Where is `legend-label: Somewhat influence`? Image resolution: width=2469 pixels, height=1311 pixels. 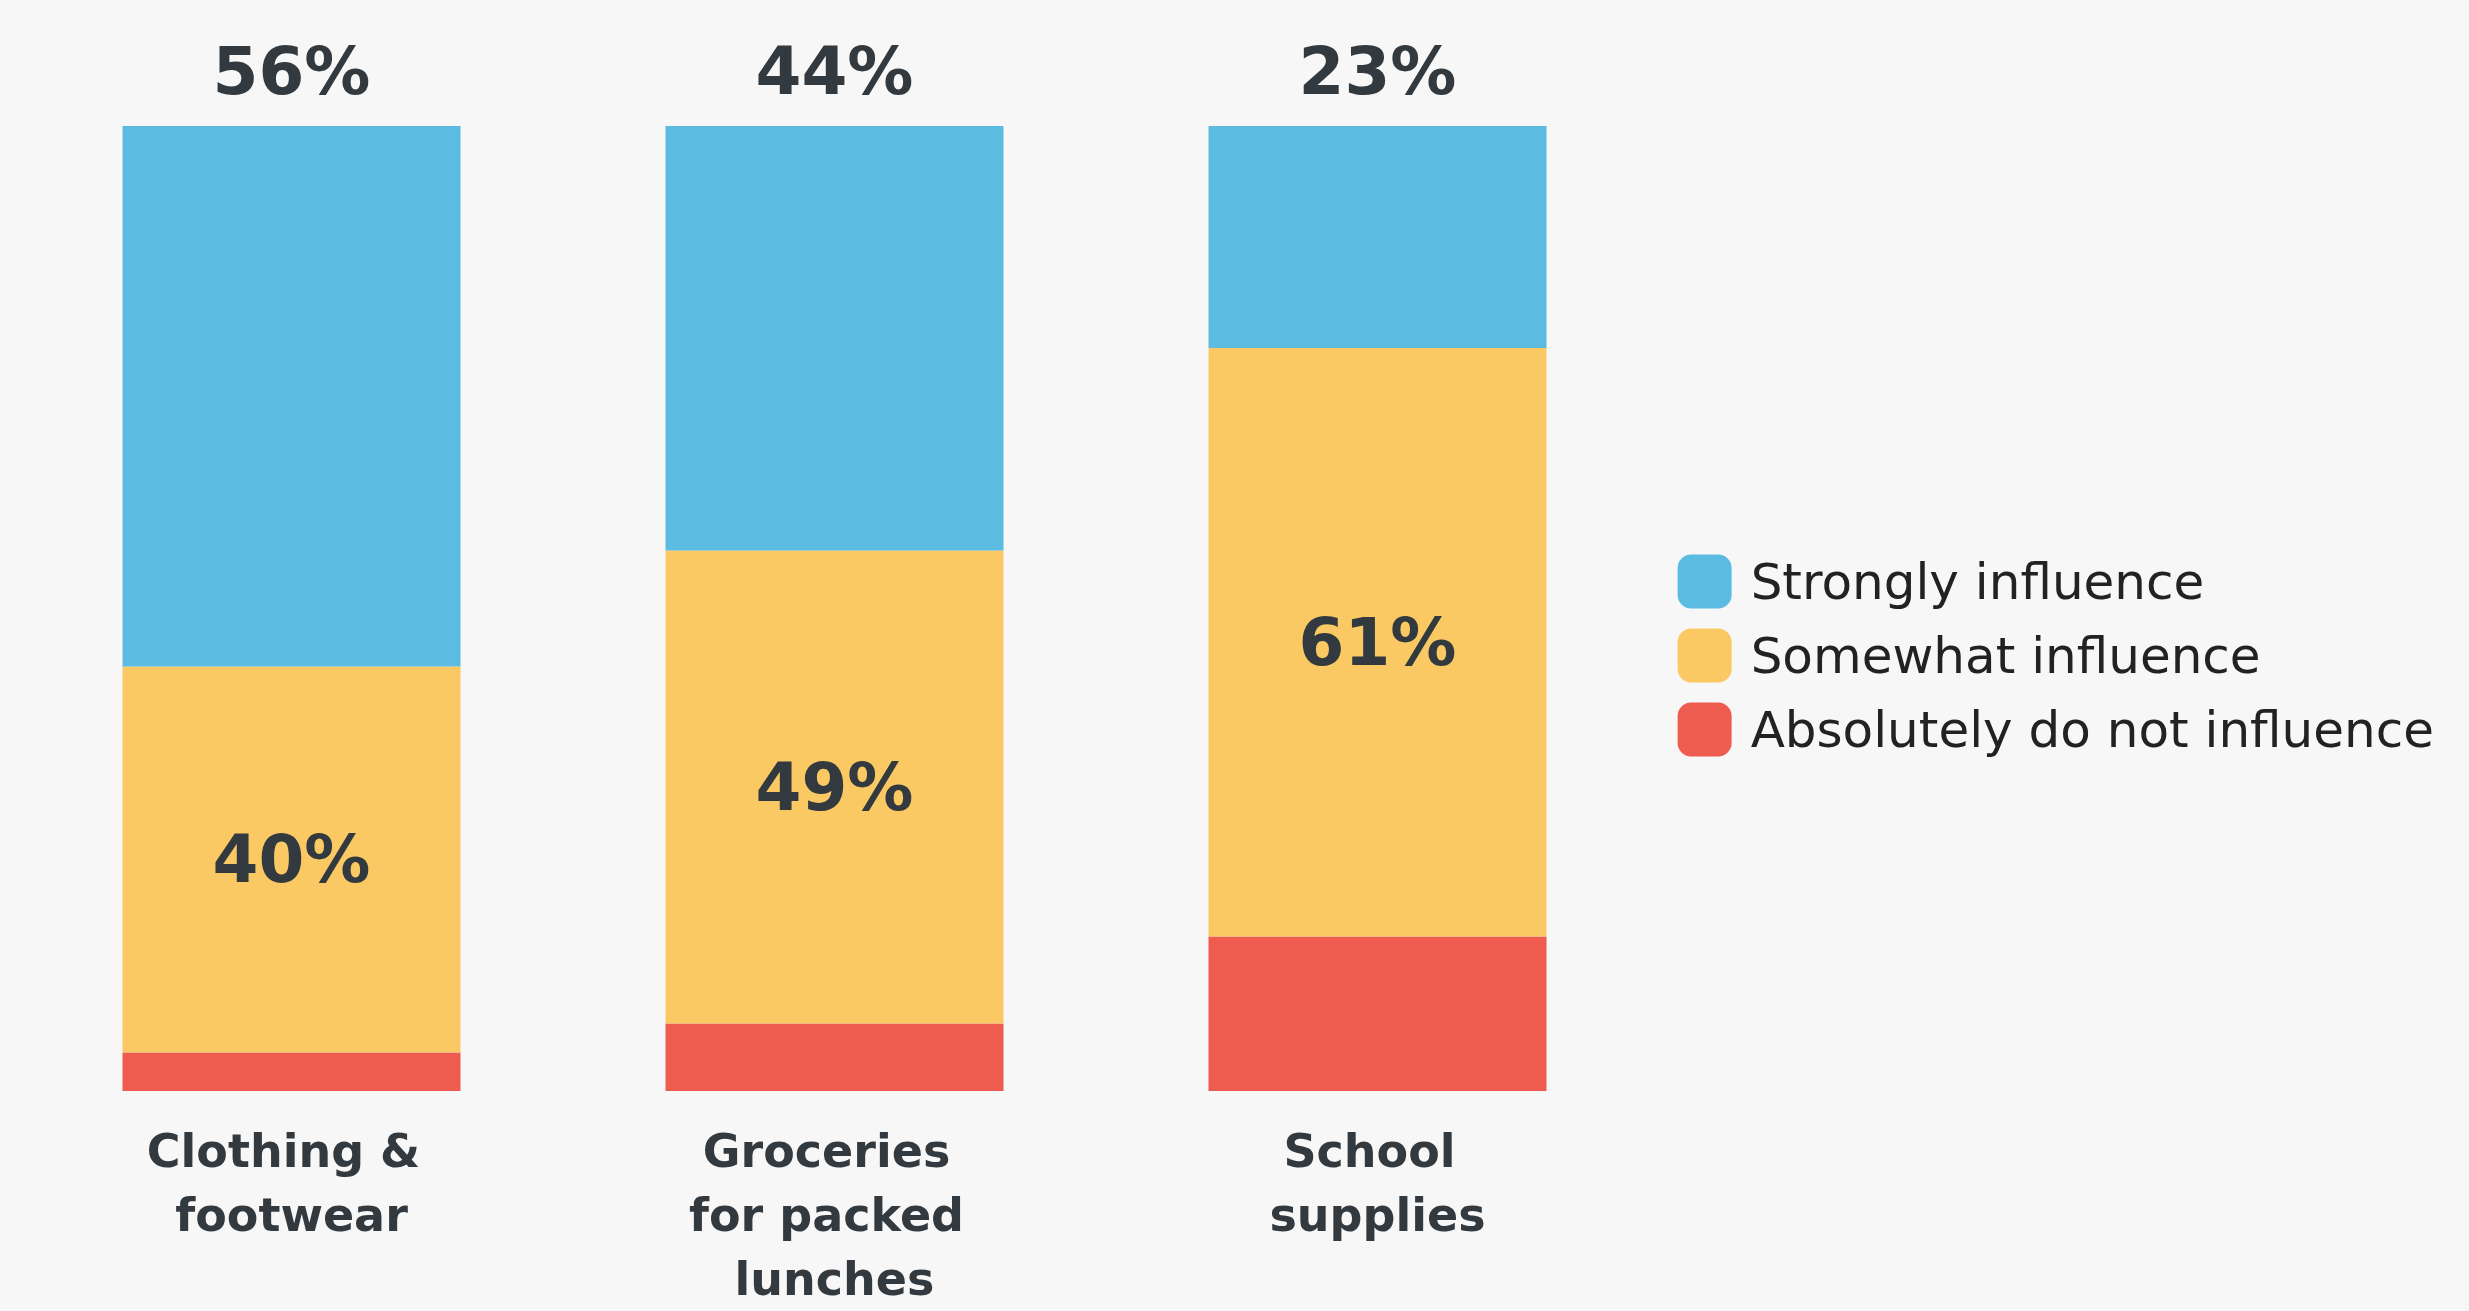
legend-label: Somewhat influence is located at coordinates (2005, 655).